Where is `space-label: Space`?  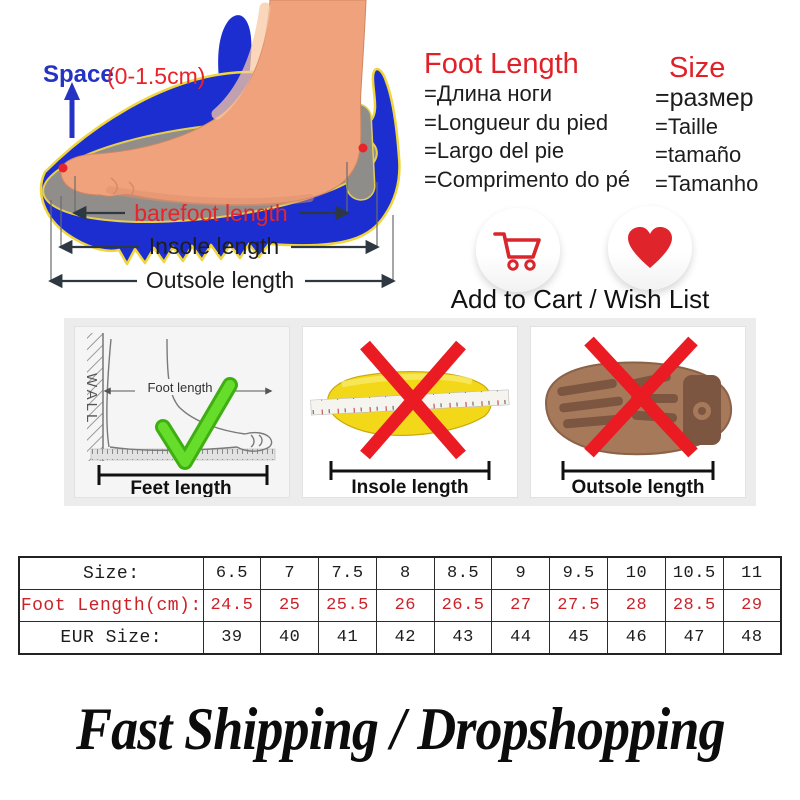 space-label: Space is located at coordinates (78, 74).